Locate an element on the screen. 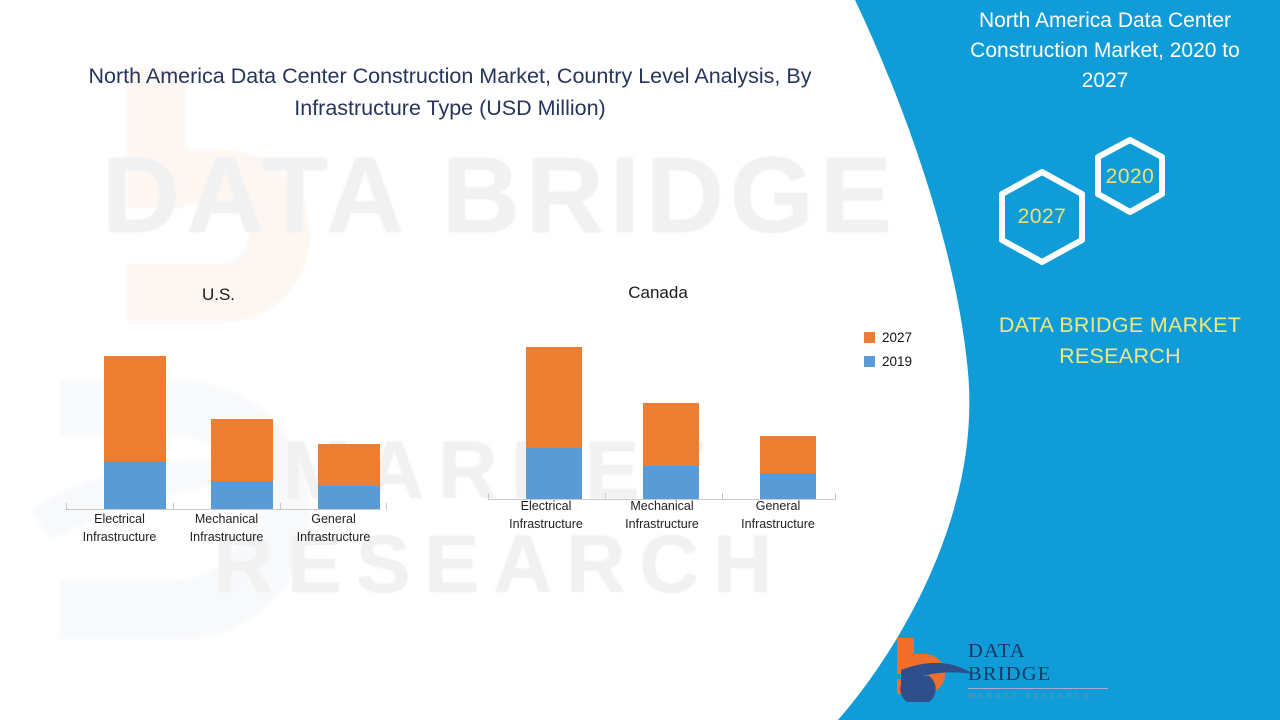 The height and width of the screenshot is (720, 1280). chart-canada: Canada Electrical Infra is located at coordinates (658, 407).